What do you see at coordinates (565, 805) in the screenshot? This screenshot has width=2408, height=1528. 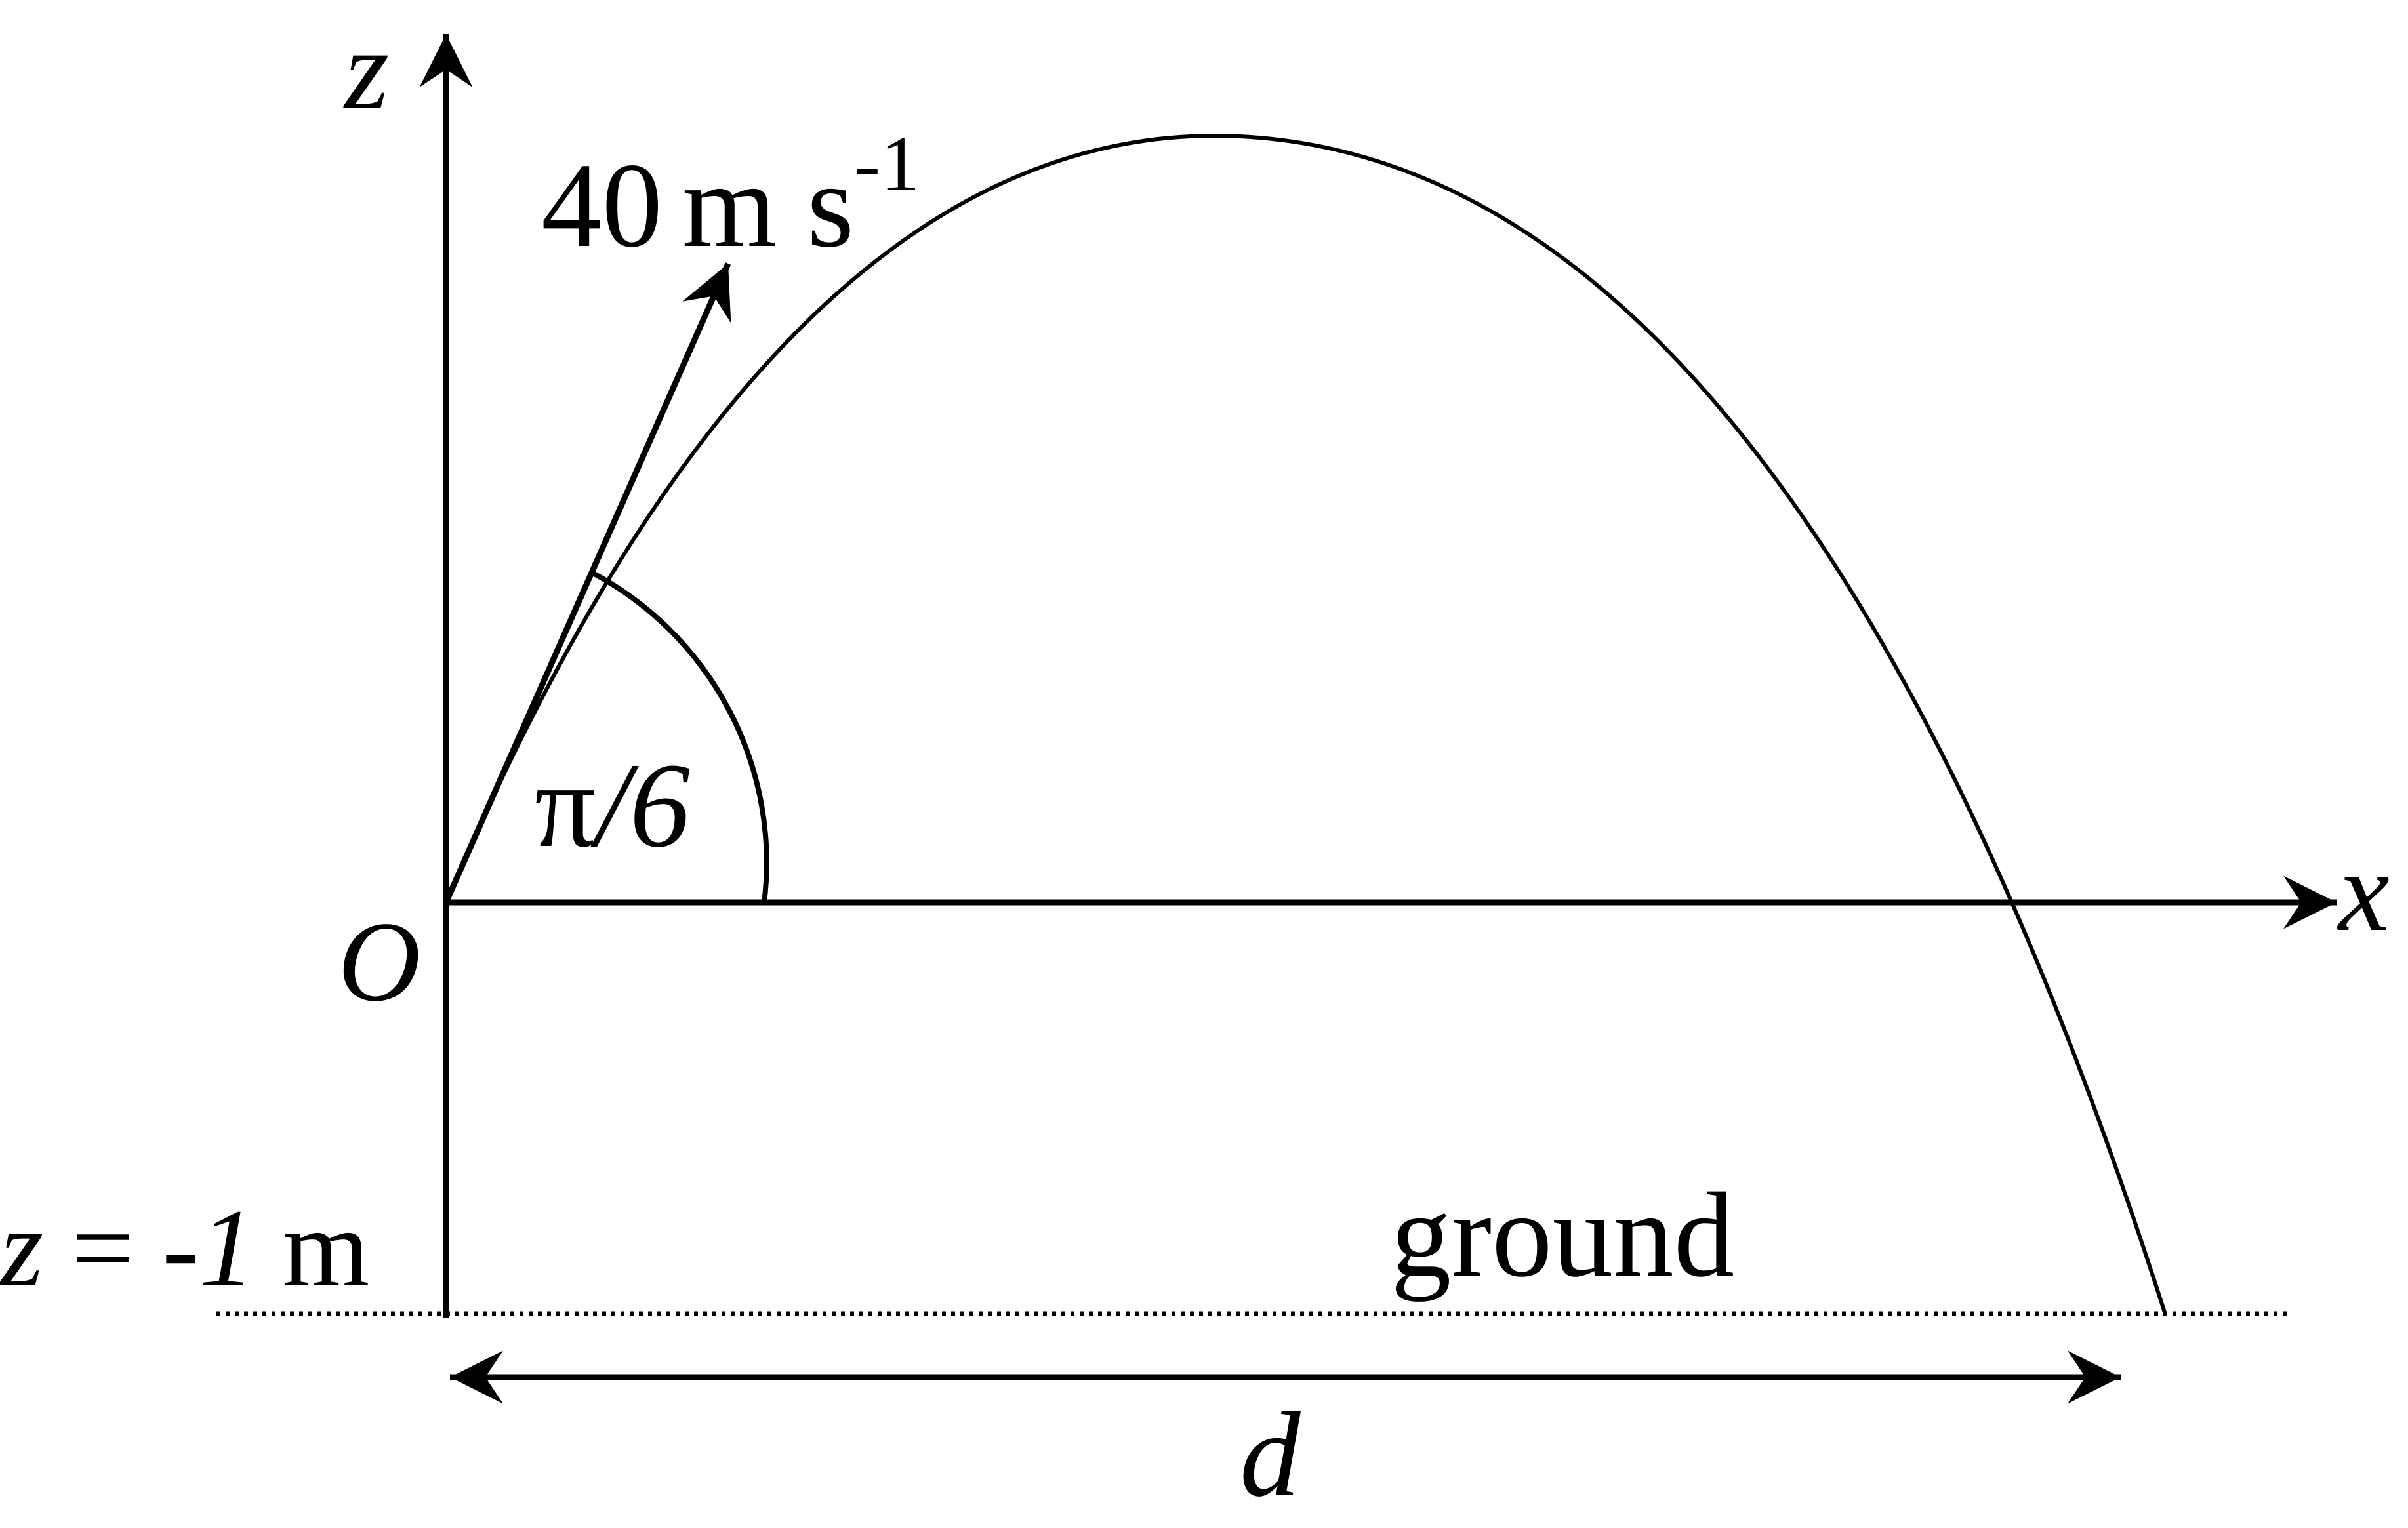 I see `angle-symbol: π` at bounding box center [565, 805].